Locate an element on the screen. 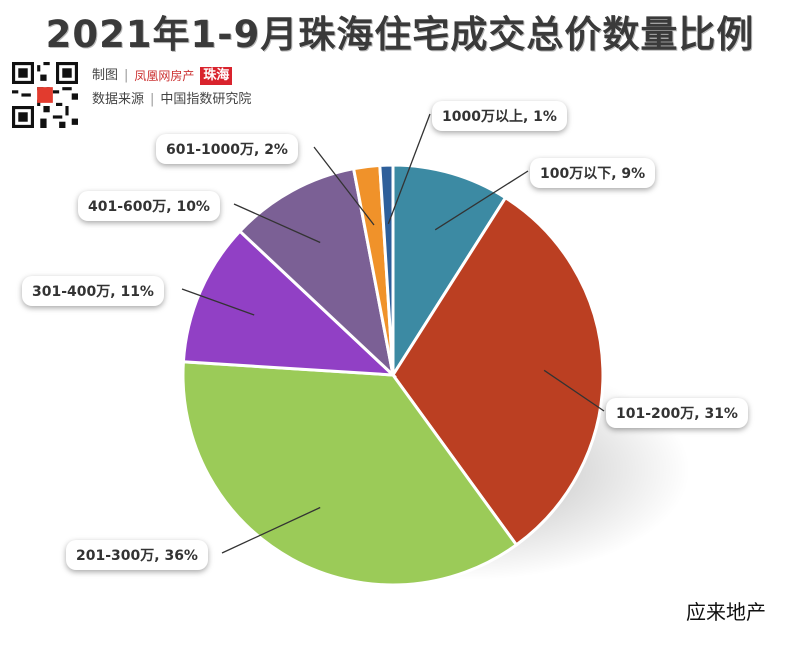  source-value: 中国指数研究院 is located at coordinates (206, 99).